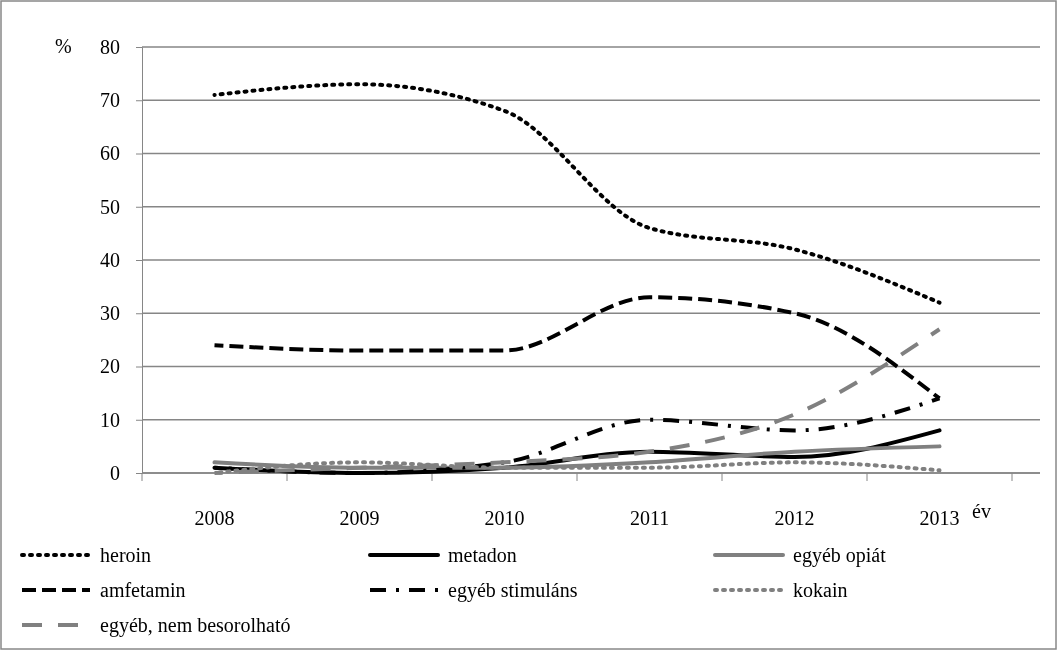 The image size is (1058, 651). What do you see at coordinates (214, 518) in the screenshot?
I see `x-tick-label: 2008` at bounding box center [214, 518].